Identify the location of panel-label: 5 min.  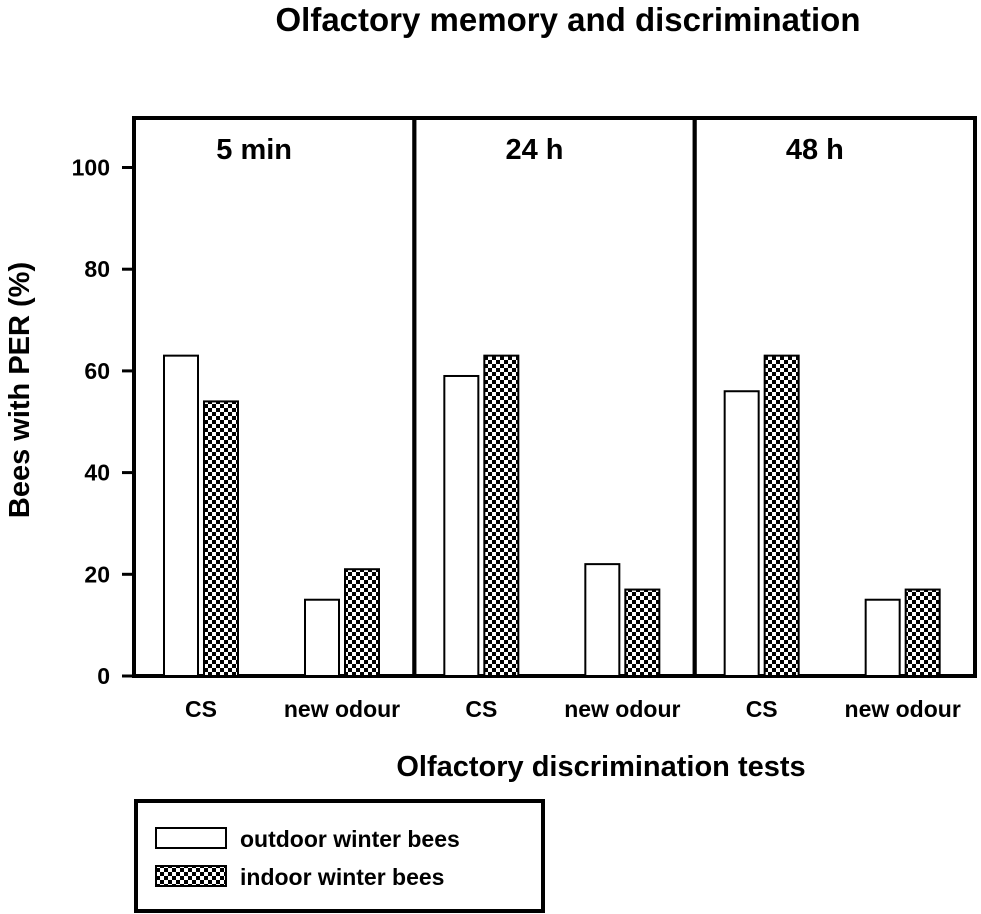
(254, 150).